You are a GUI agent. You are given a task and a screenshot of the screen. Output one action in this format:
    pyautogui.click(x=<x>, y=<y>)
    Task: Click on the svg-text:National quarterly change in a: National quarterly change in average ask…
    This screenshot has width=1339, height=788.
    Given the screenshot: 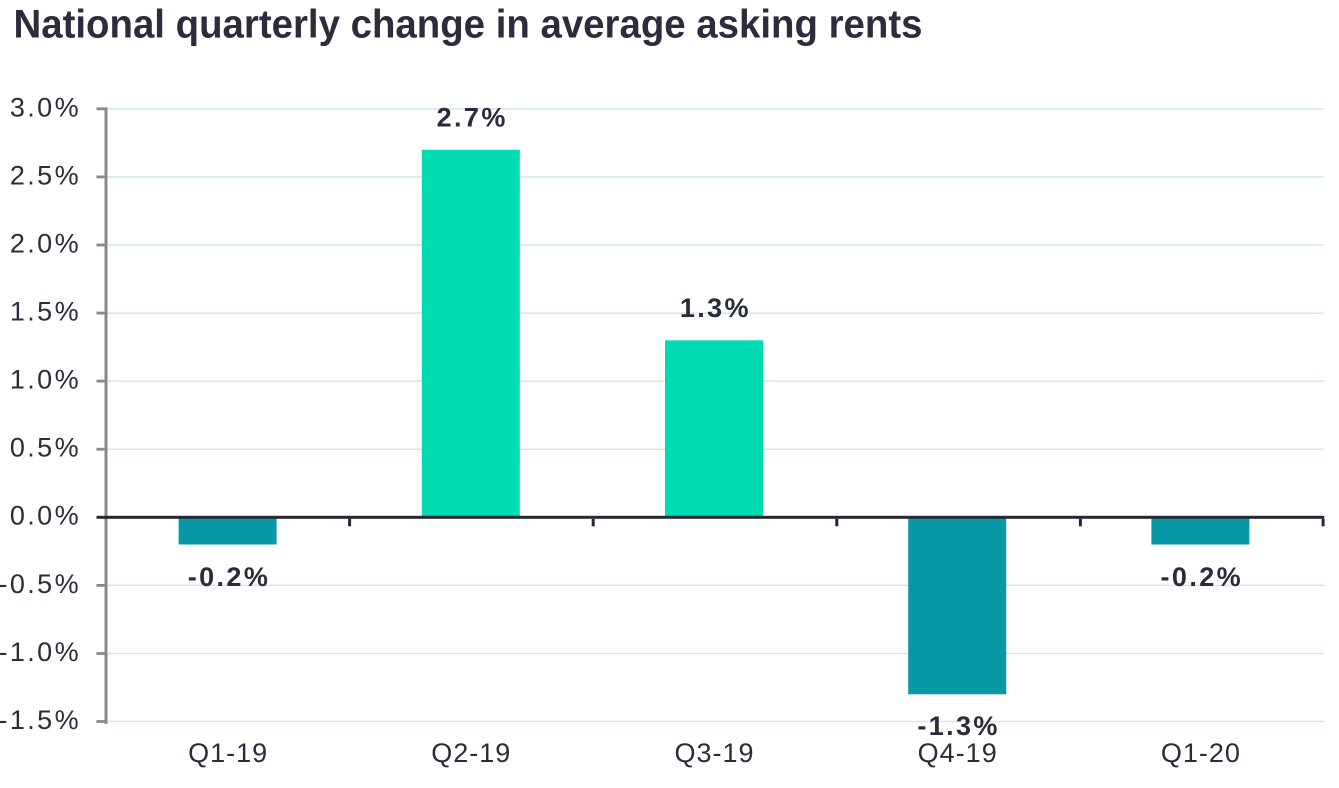 What is the action you would take?
    pyautogui.click(x=468, y=25)
    